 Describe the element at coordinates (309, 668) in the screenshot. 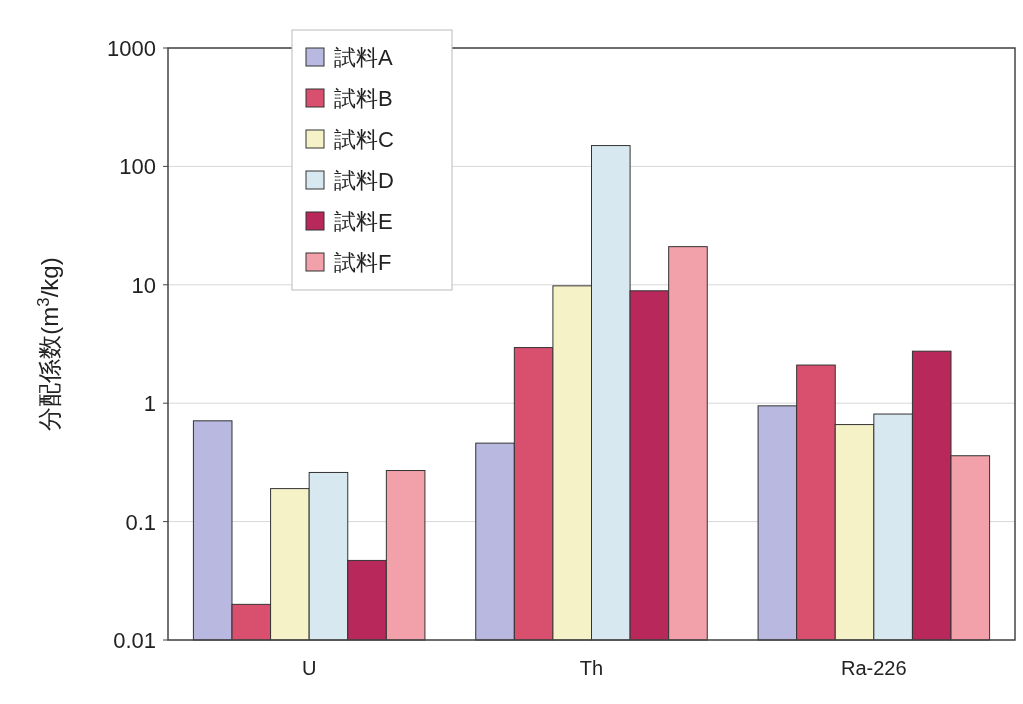

I see `x-tick-label: U` at that location.